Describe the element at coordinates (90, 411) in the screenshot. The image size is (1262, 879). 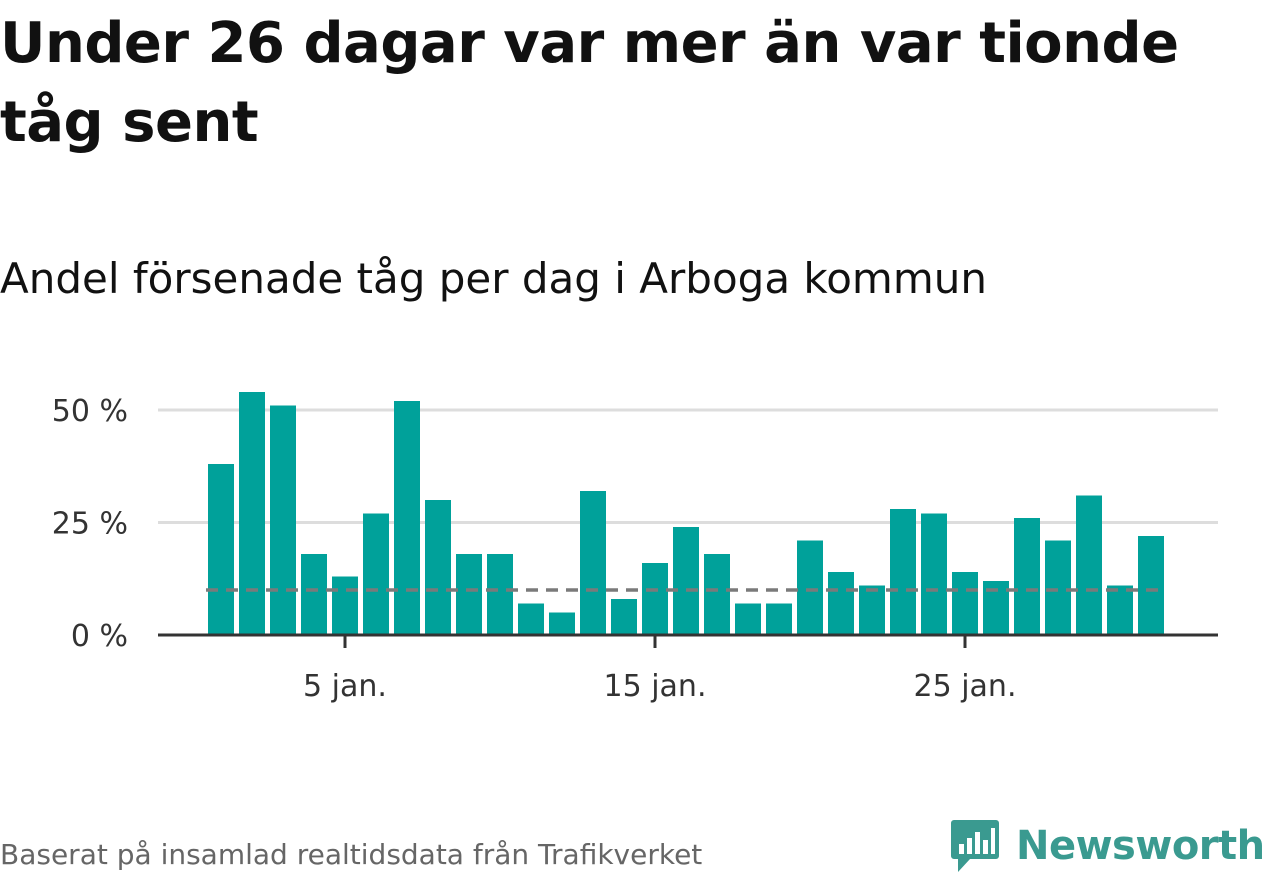
I see `y-tick-label: 50 %` at that location.